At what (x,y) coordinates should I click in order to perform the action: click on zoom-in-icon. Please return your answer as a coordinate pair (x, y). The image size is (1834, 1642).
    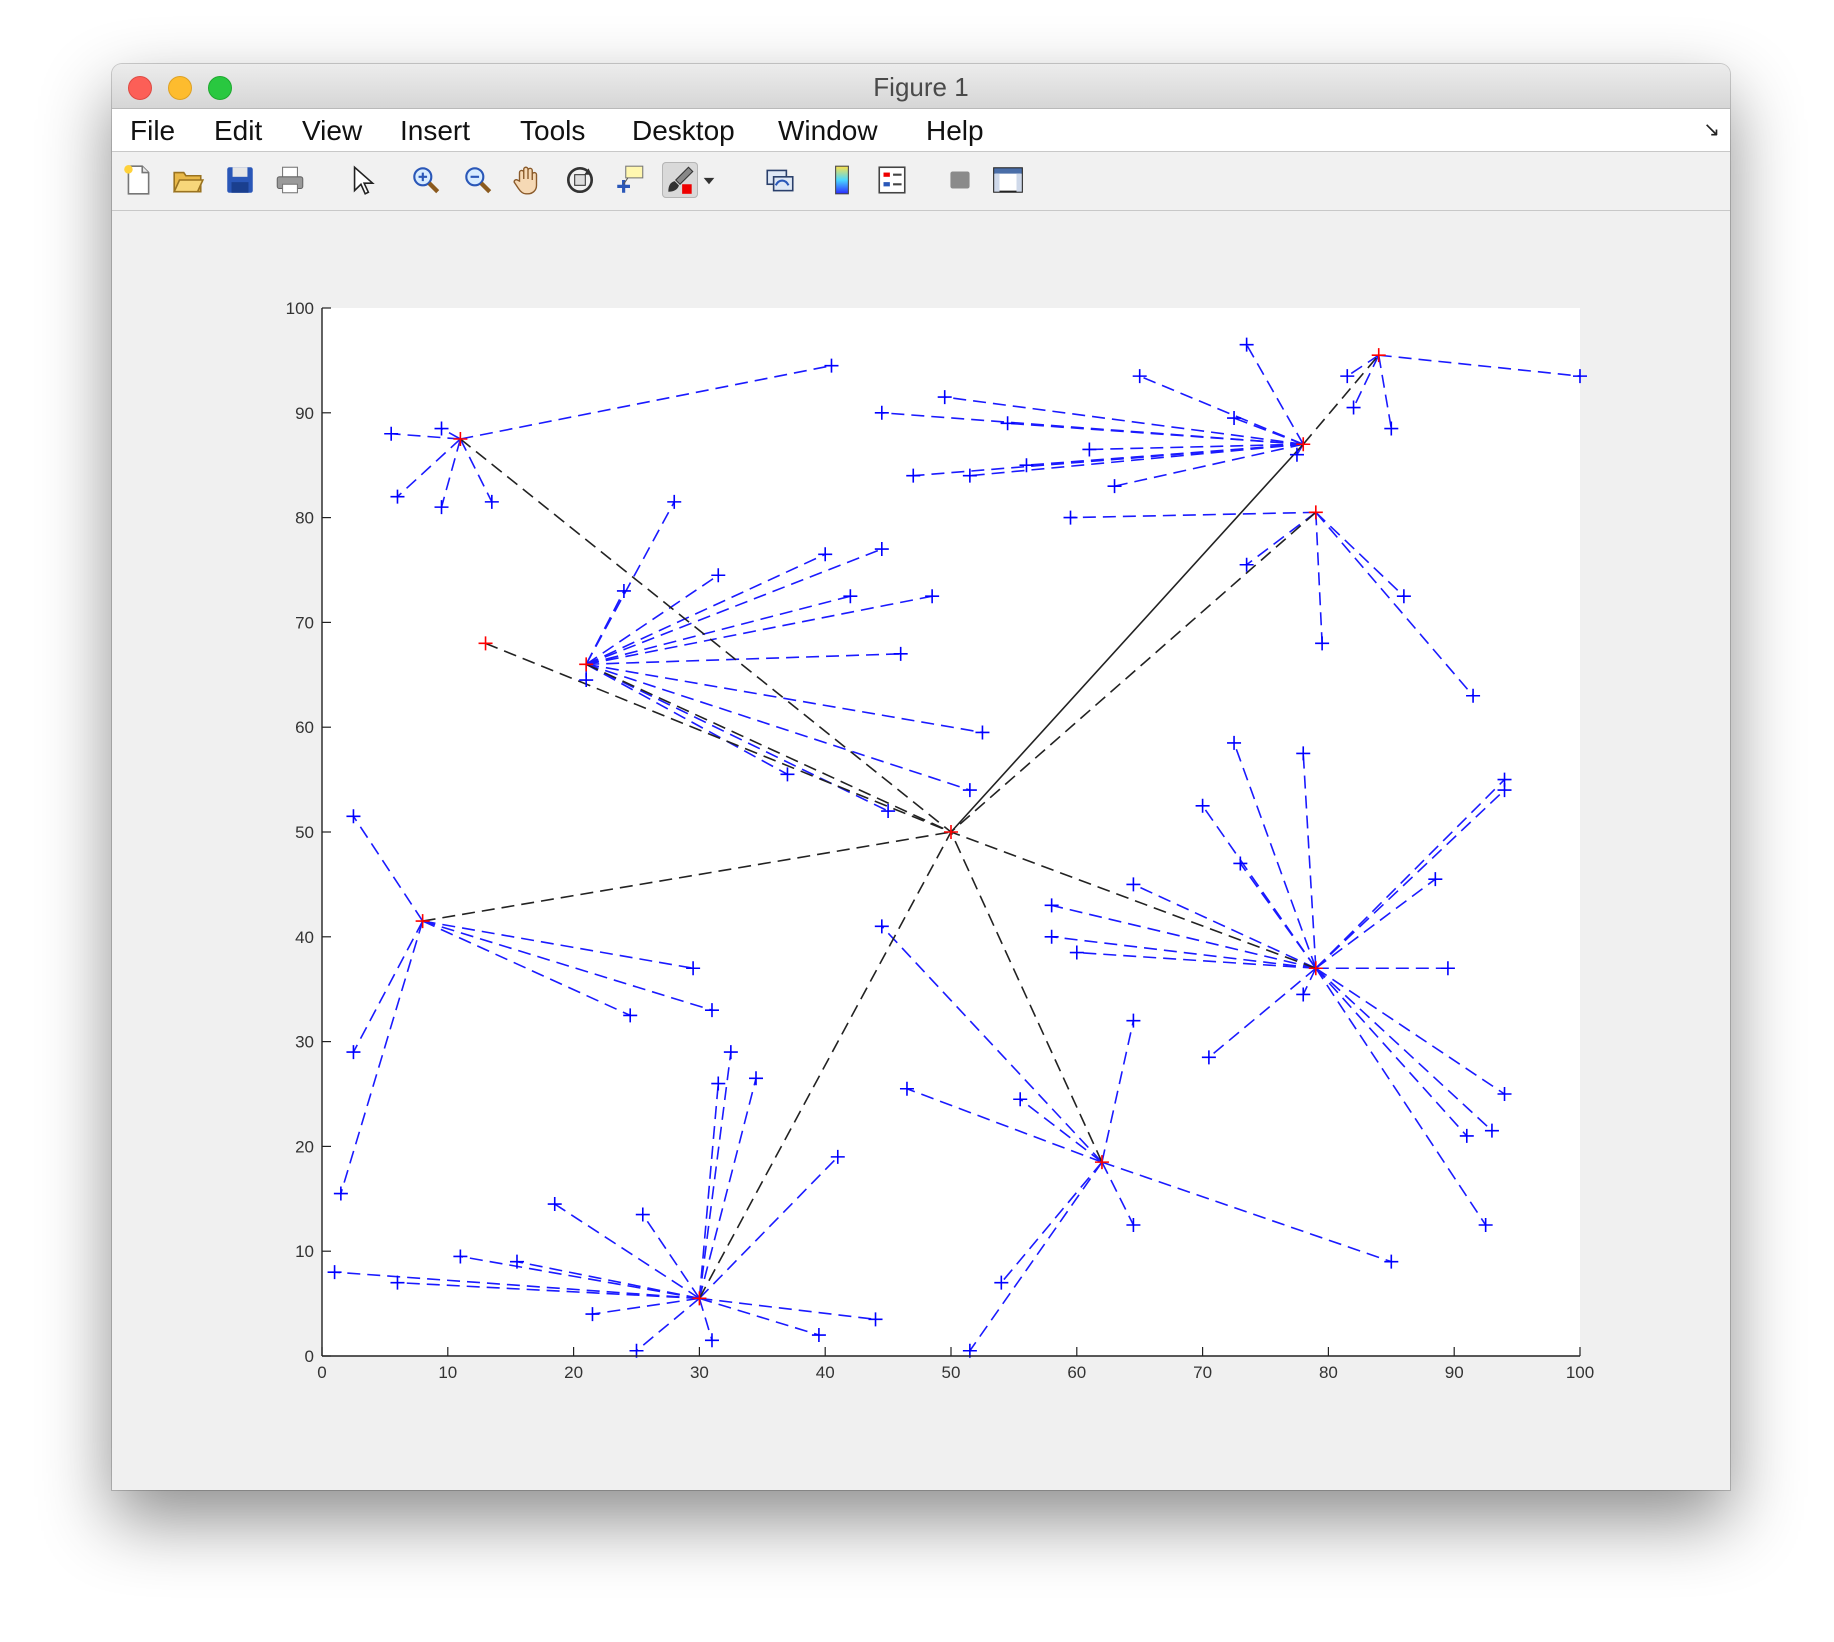
    Looking at the image, I should click on (426, 180).